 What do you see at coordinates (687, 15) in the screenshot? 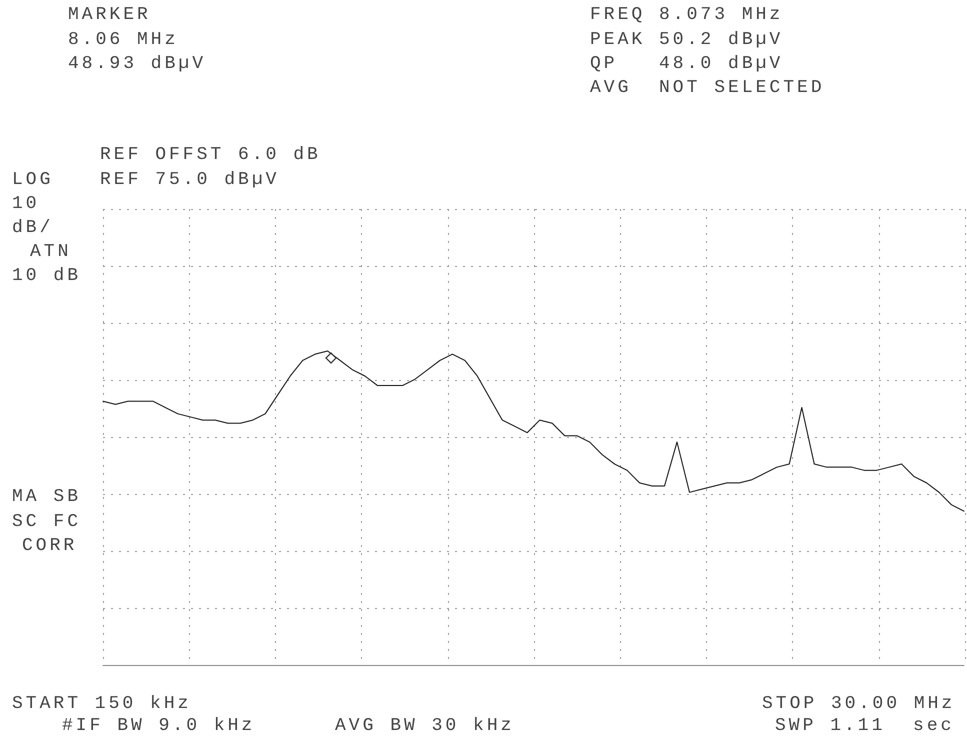
I see `text: FREQ 8.073 MHz` at bounding box center [687, 15].